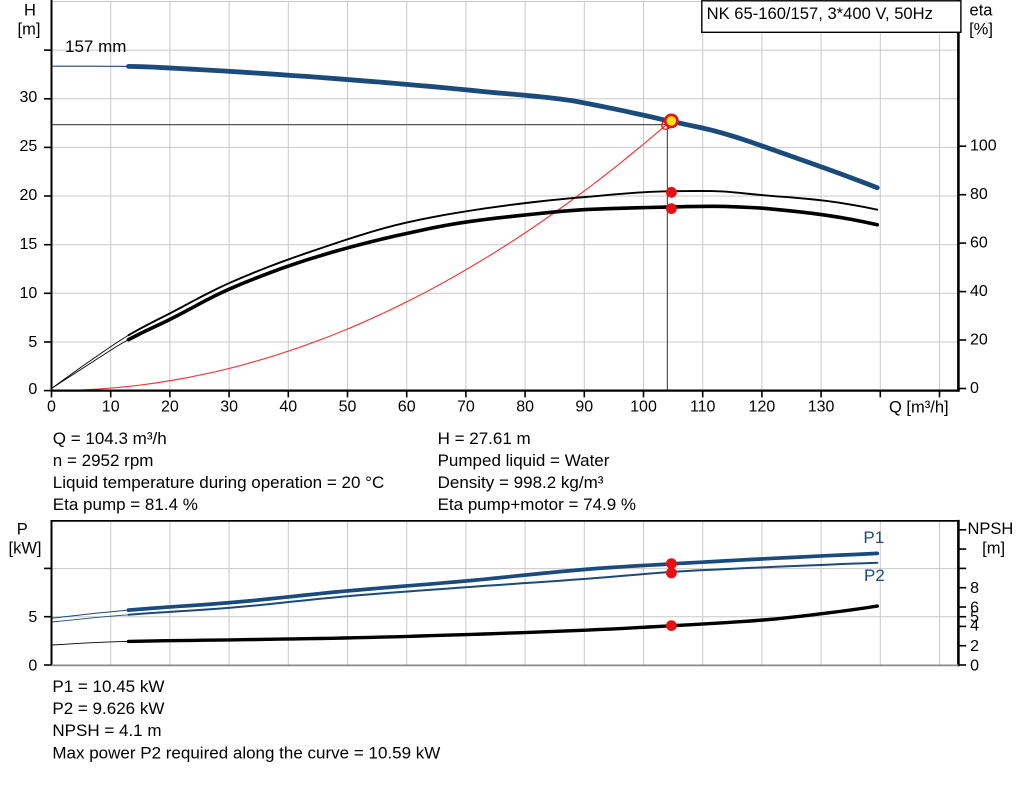 Image resolution: width=1024 pixels, height=786 pixels. I want to click on svg-text: H = 27.61 m, so click(484, 438).